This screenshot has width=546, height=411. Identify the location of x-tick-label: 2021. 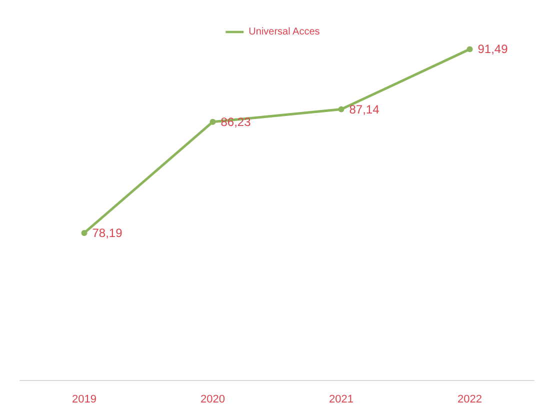
(341, 400).